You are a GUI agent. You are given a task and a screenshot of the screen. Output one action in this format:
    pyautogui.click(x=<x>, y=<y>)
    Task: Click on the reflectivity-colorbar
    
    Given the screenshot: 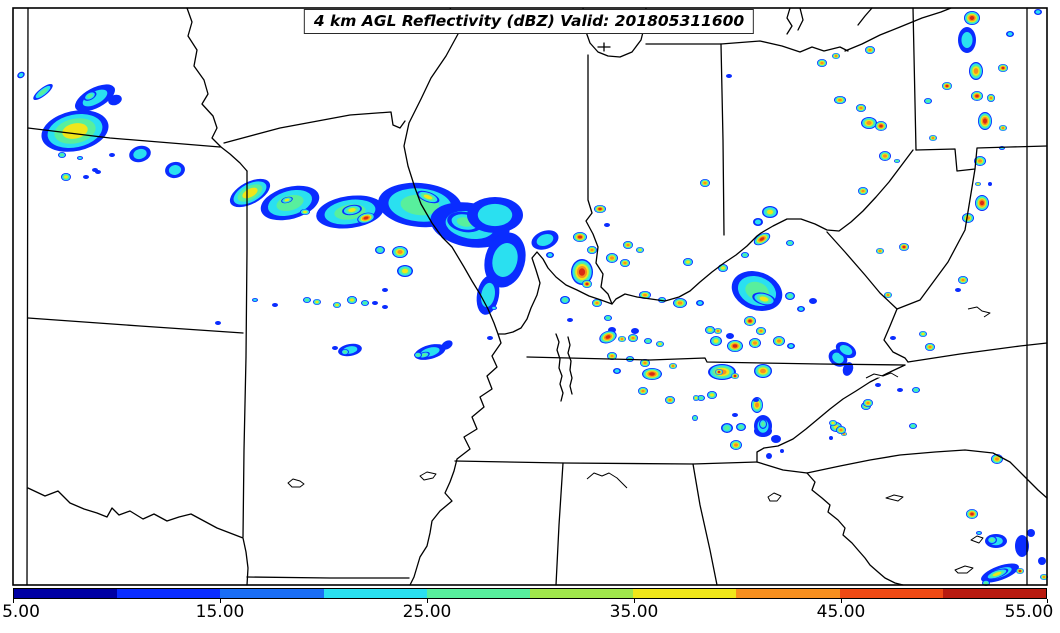 What is the action you would take?
    pyautogui.click(x=530, y=593)
    